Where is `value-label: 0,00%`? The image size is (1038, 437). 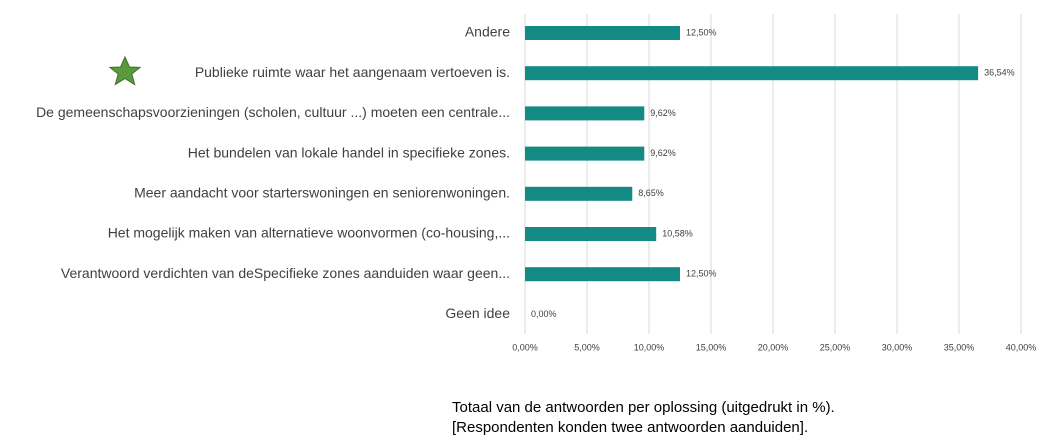
value-label: 0,00% is located at coordinates (544, 314).